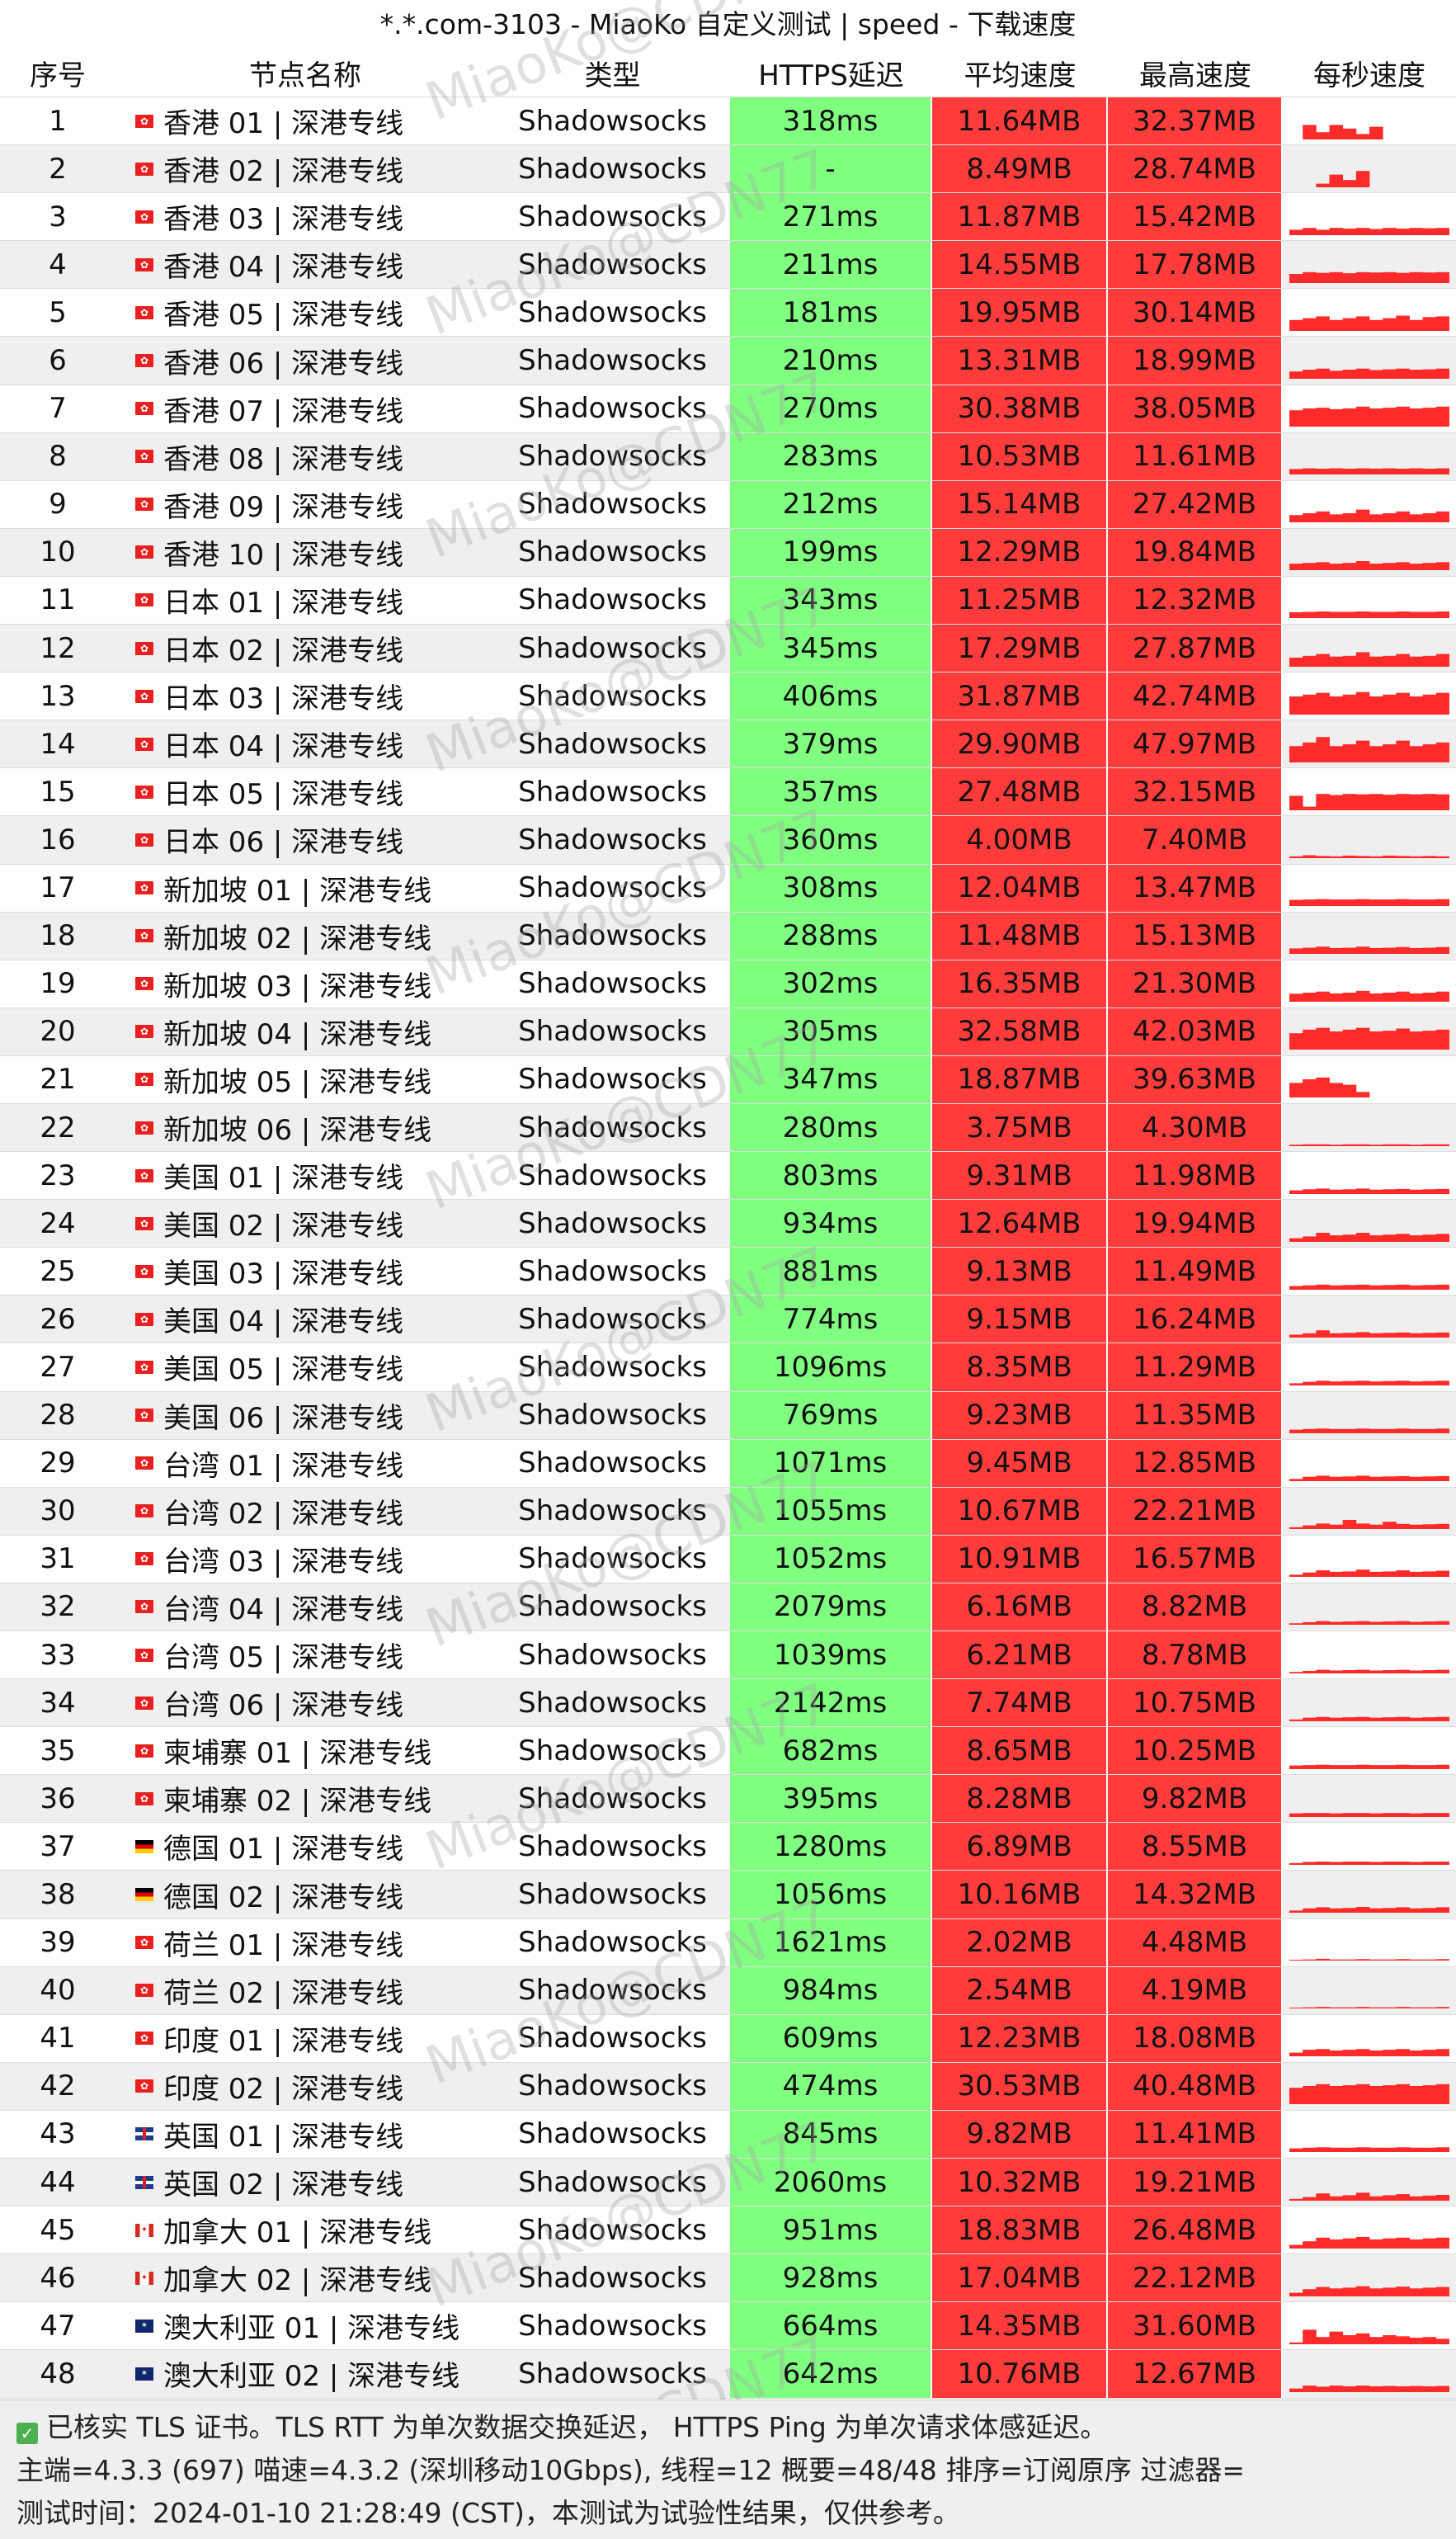  What do you see at coordinates (58, 75) in the screenshot?
I see `header-index: 序号` at bounding box center [58, 75].